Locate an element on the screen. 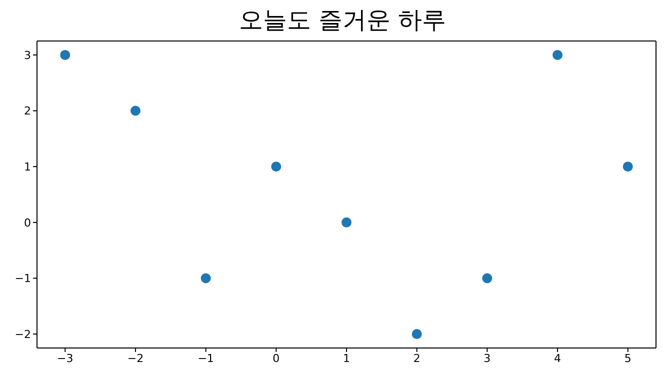 The width and height of the screenshot is (665, 382). y-tick-label: 1 is located at coordinates (27, 167).